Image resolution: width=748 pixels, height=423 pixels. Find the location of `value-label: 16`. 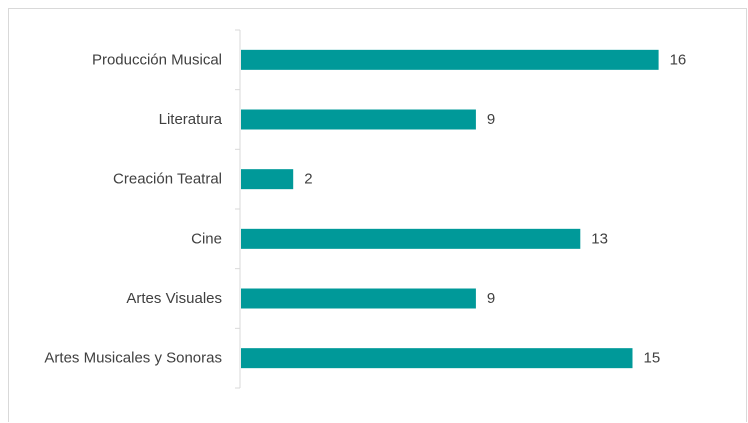

value-label: 16 is located at coordinates (678, 59).